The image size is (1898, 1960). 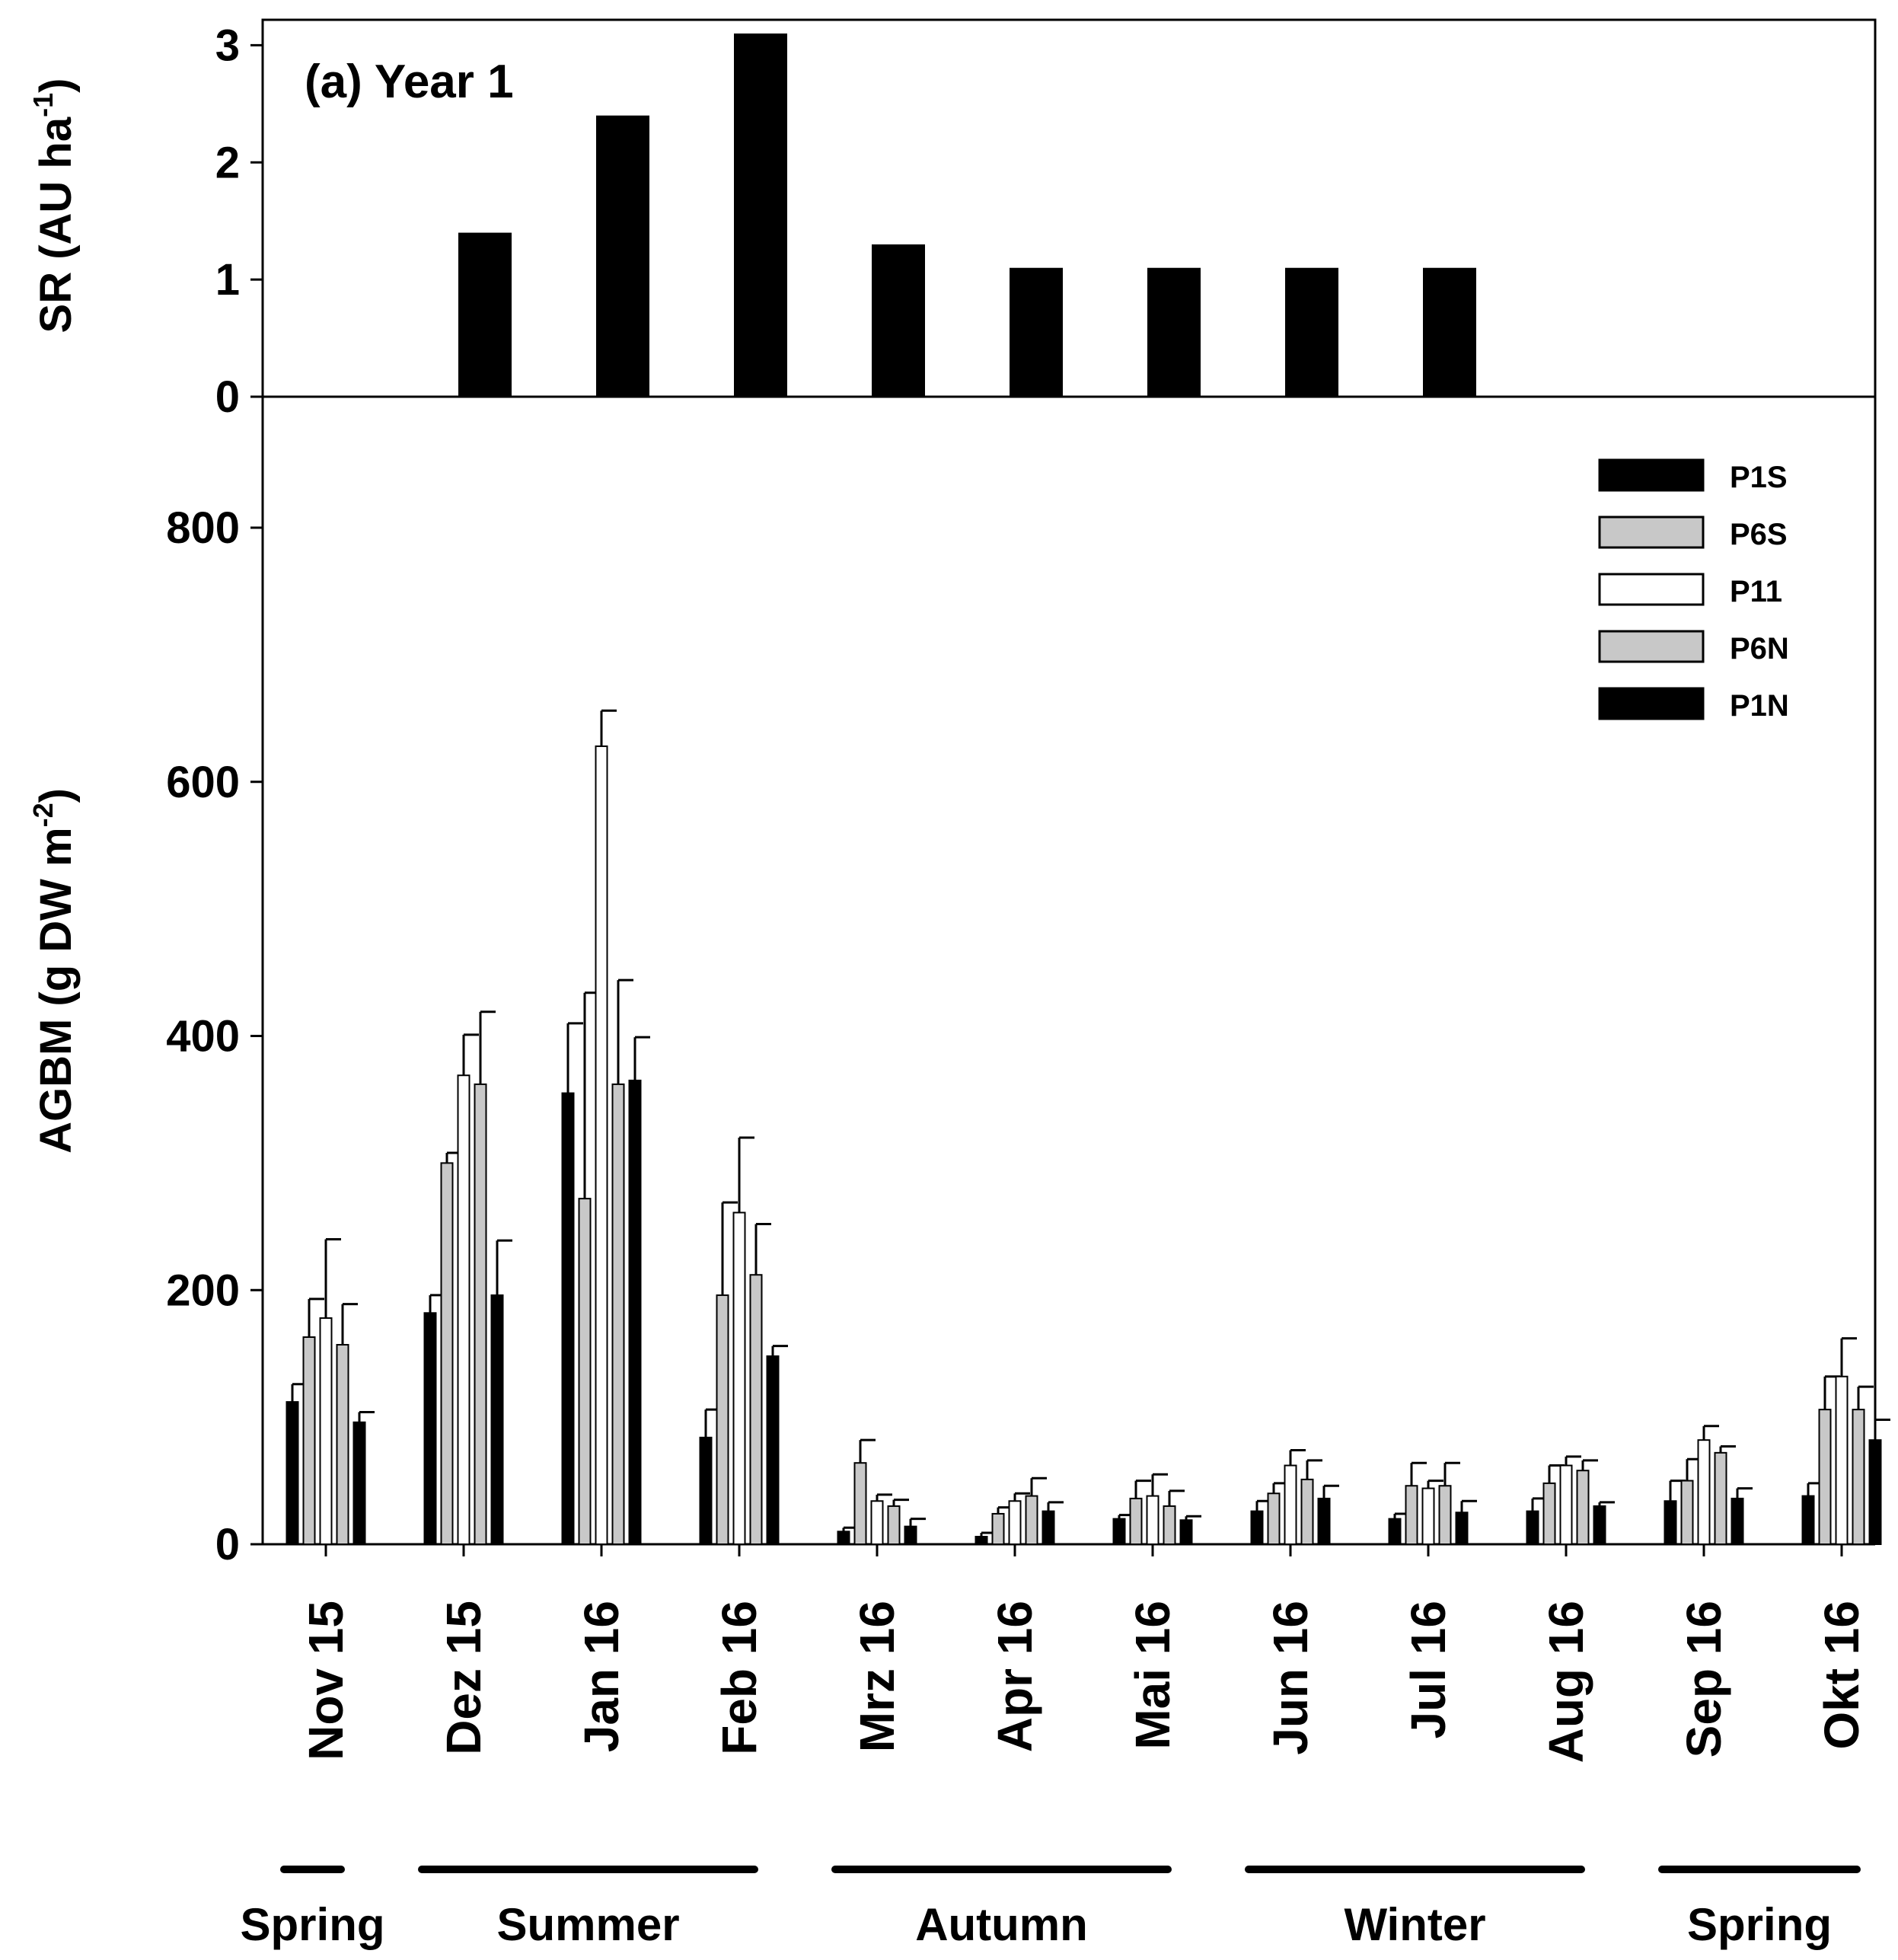 What do you see at coordinates (1651, 703) in the screenshot?
I see `legend-swatch-P1N` at bounding box center [1651, 703].